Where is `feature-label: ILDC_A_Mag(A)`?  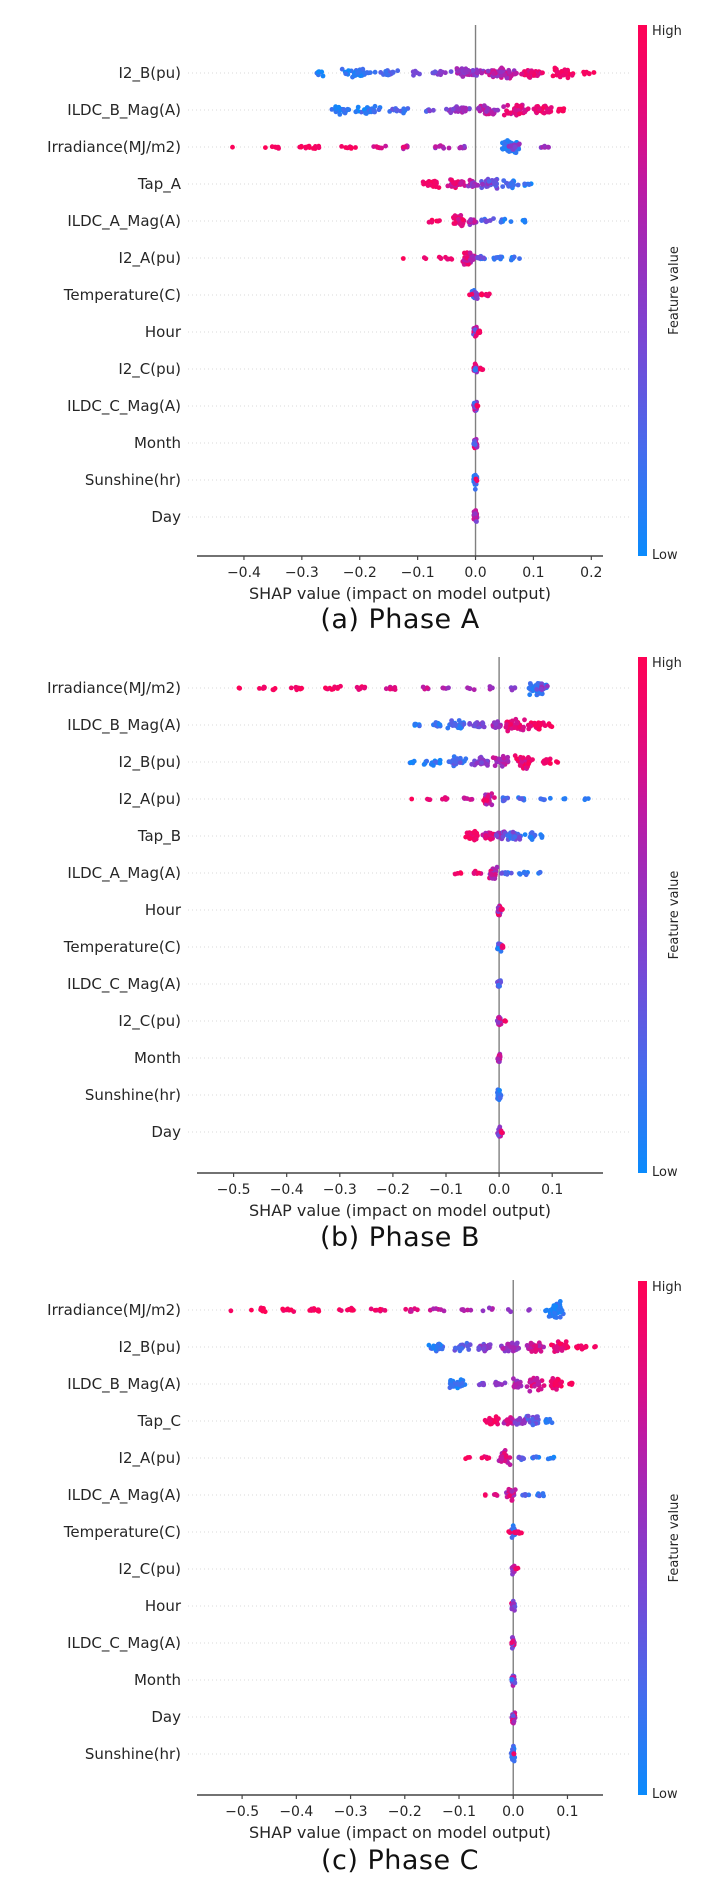 feature-label: ILDC_A_Mag(A) is located at coordinates (124, 221).